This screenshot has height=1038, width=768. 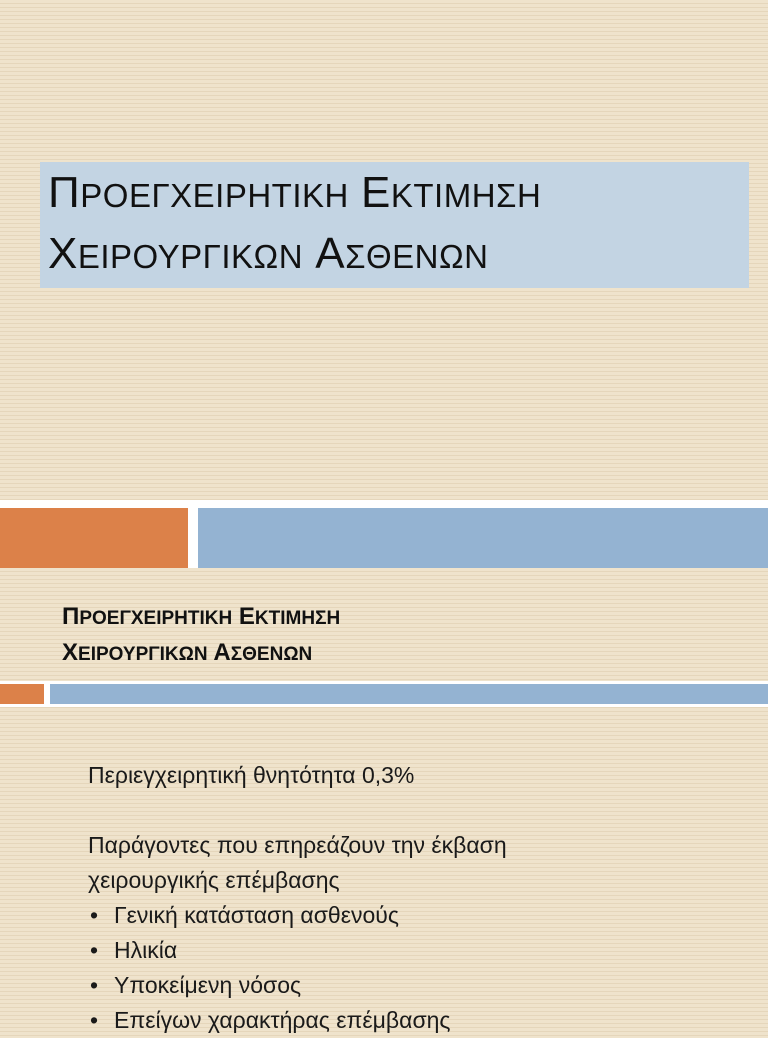 I want to click on list-item-text: Επείγων χαρακτήρας επέμβασης, so click(x=282, y=1020).